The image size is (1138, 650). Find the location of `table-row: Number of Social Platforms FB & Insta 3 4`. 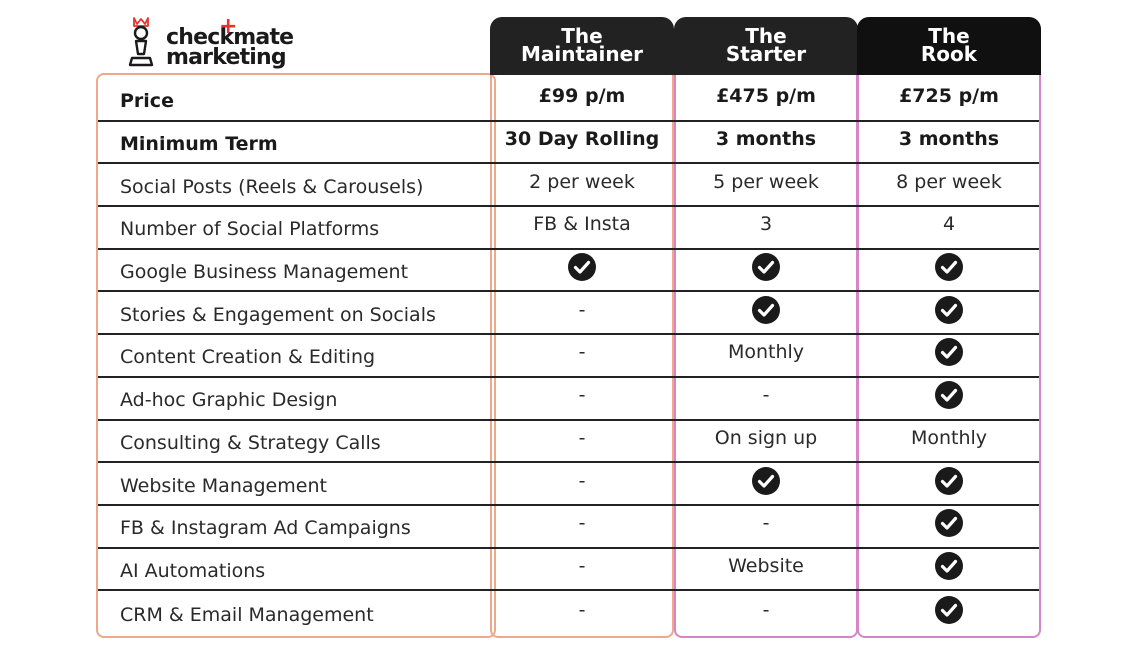

table-row: Number of Social Platforms FB & Insta 3 4 is located at coordinates (568, 228).